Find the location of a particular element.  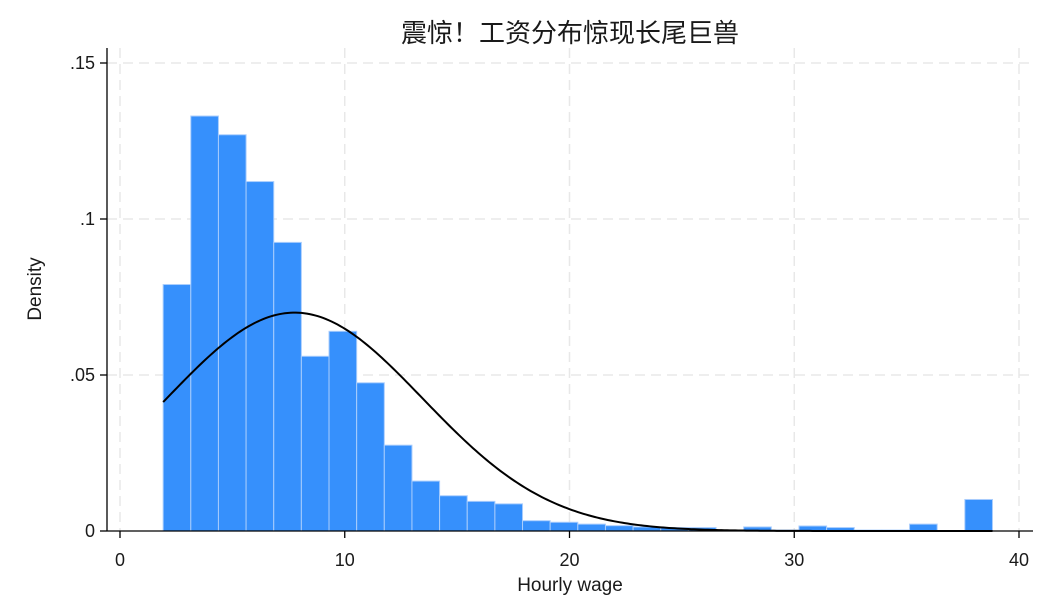

y-tick-label: .05 is located at coordinates (82, 375).